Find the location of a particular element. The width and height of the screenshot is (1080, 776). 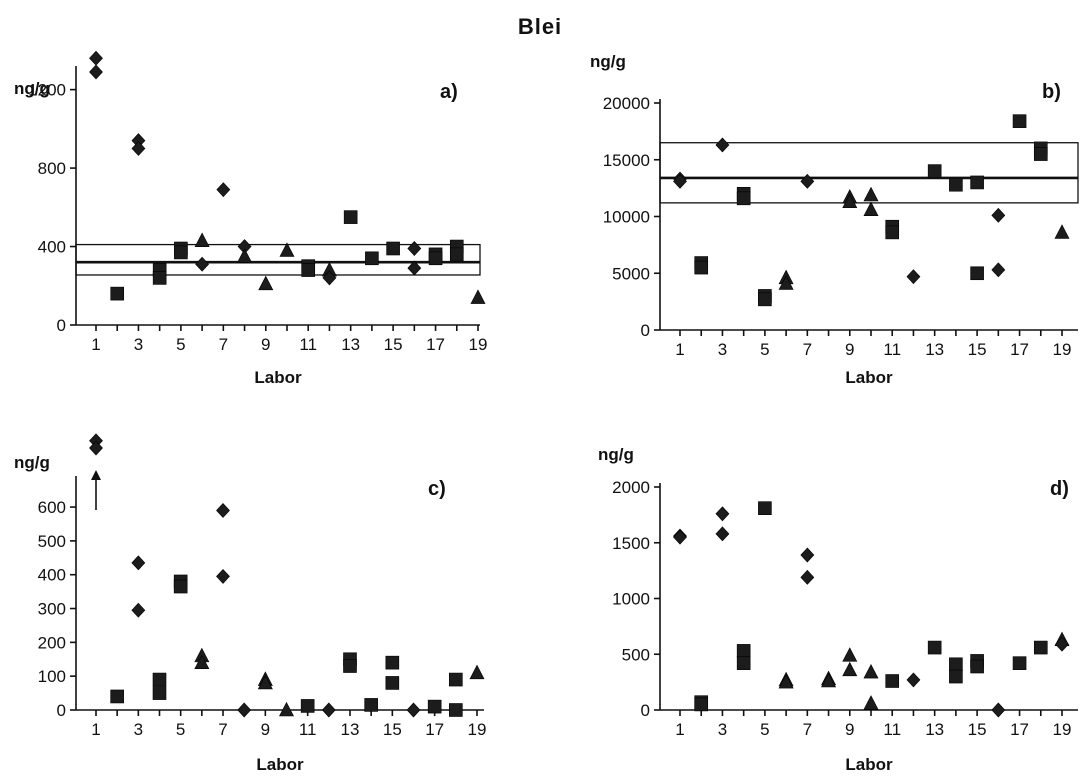

y-tick-label: 400 is located at coordinates (52, 247).